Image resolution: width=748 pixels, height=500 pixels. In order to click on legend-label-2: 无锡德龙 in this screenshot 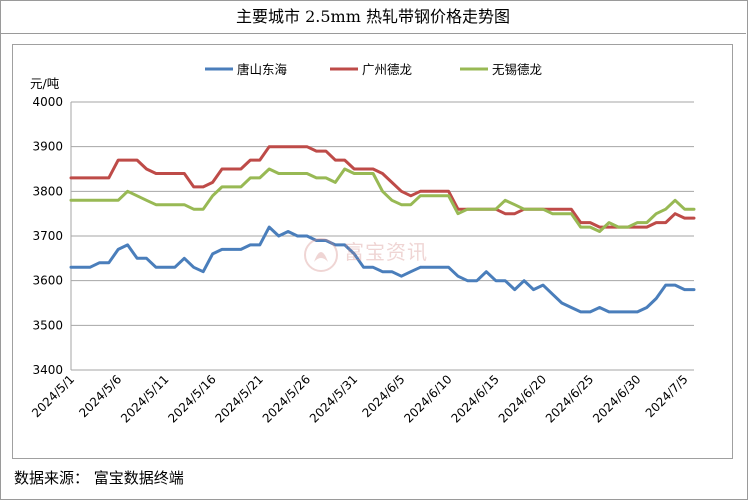, I will do `click(517, 69)`.